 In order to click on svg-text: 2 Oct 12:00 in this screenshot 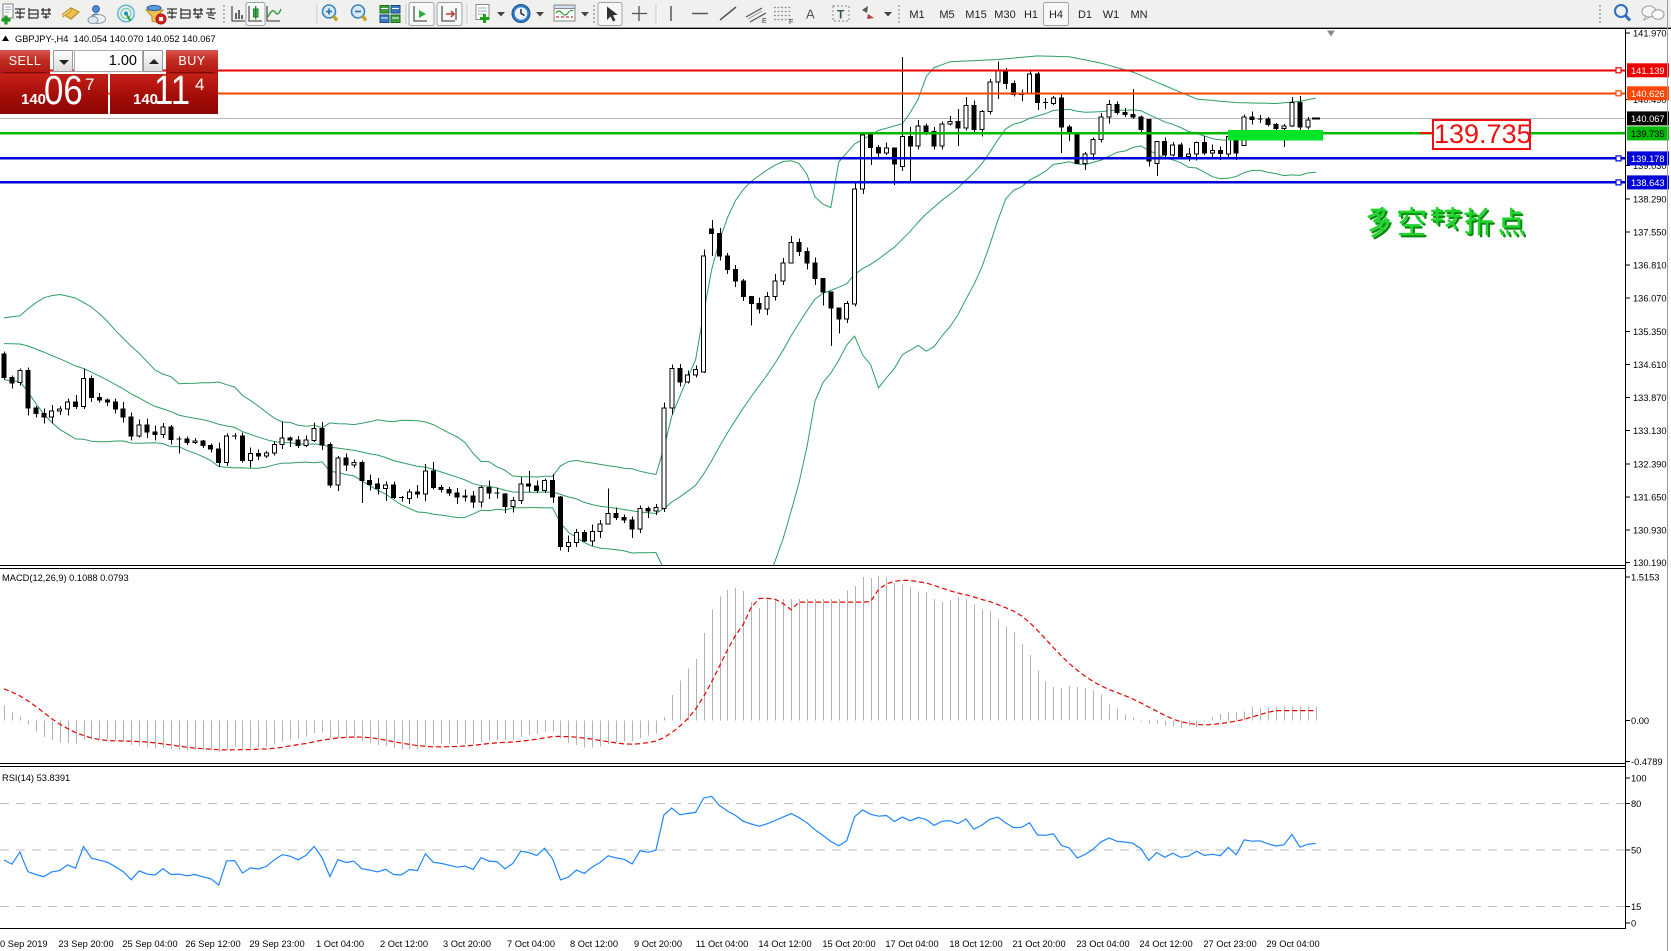, I will do `click(404, 944)`.